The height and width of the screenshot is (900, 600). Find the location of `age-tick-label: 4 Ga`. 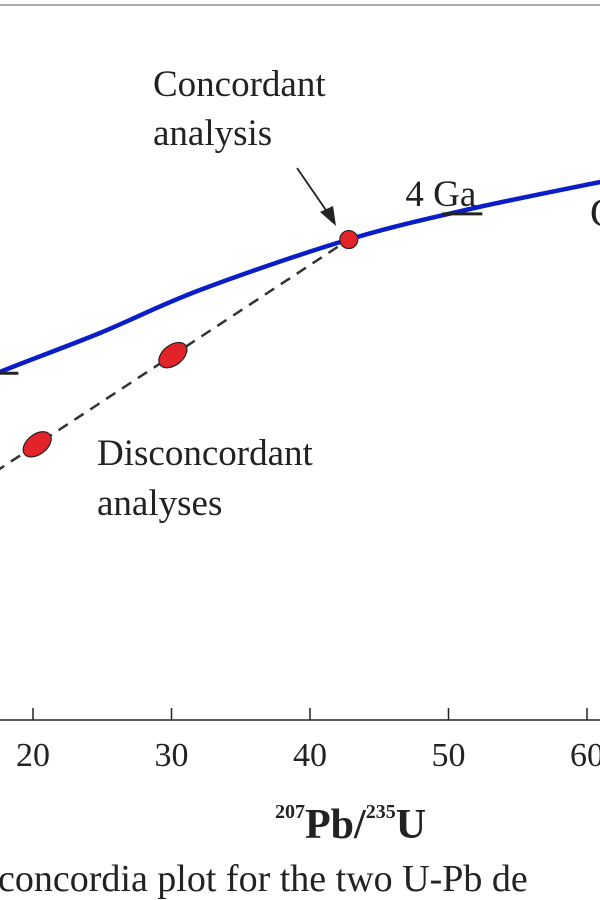

age-tick-label: 4 Ga is located at coordinates (440, 194).